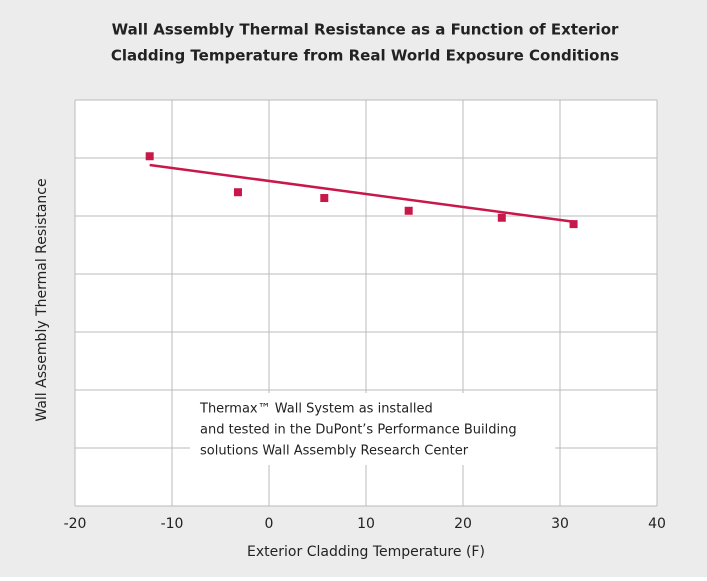 Image resolution: width=707 pixels, height=581 pixels. Describe the element at coordinates (269, 524) in the screenshot. I see `x-tick-label: 0` at that location.